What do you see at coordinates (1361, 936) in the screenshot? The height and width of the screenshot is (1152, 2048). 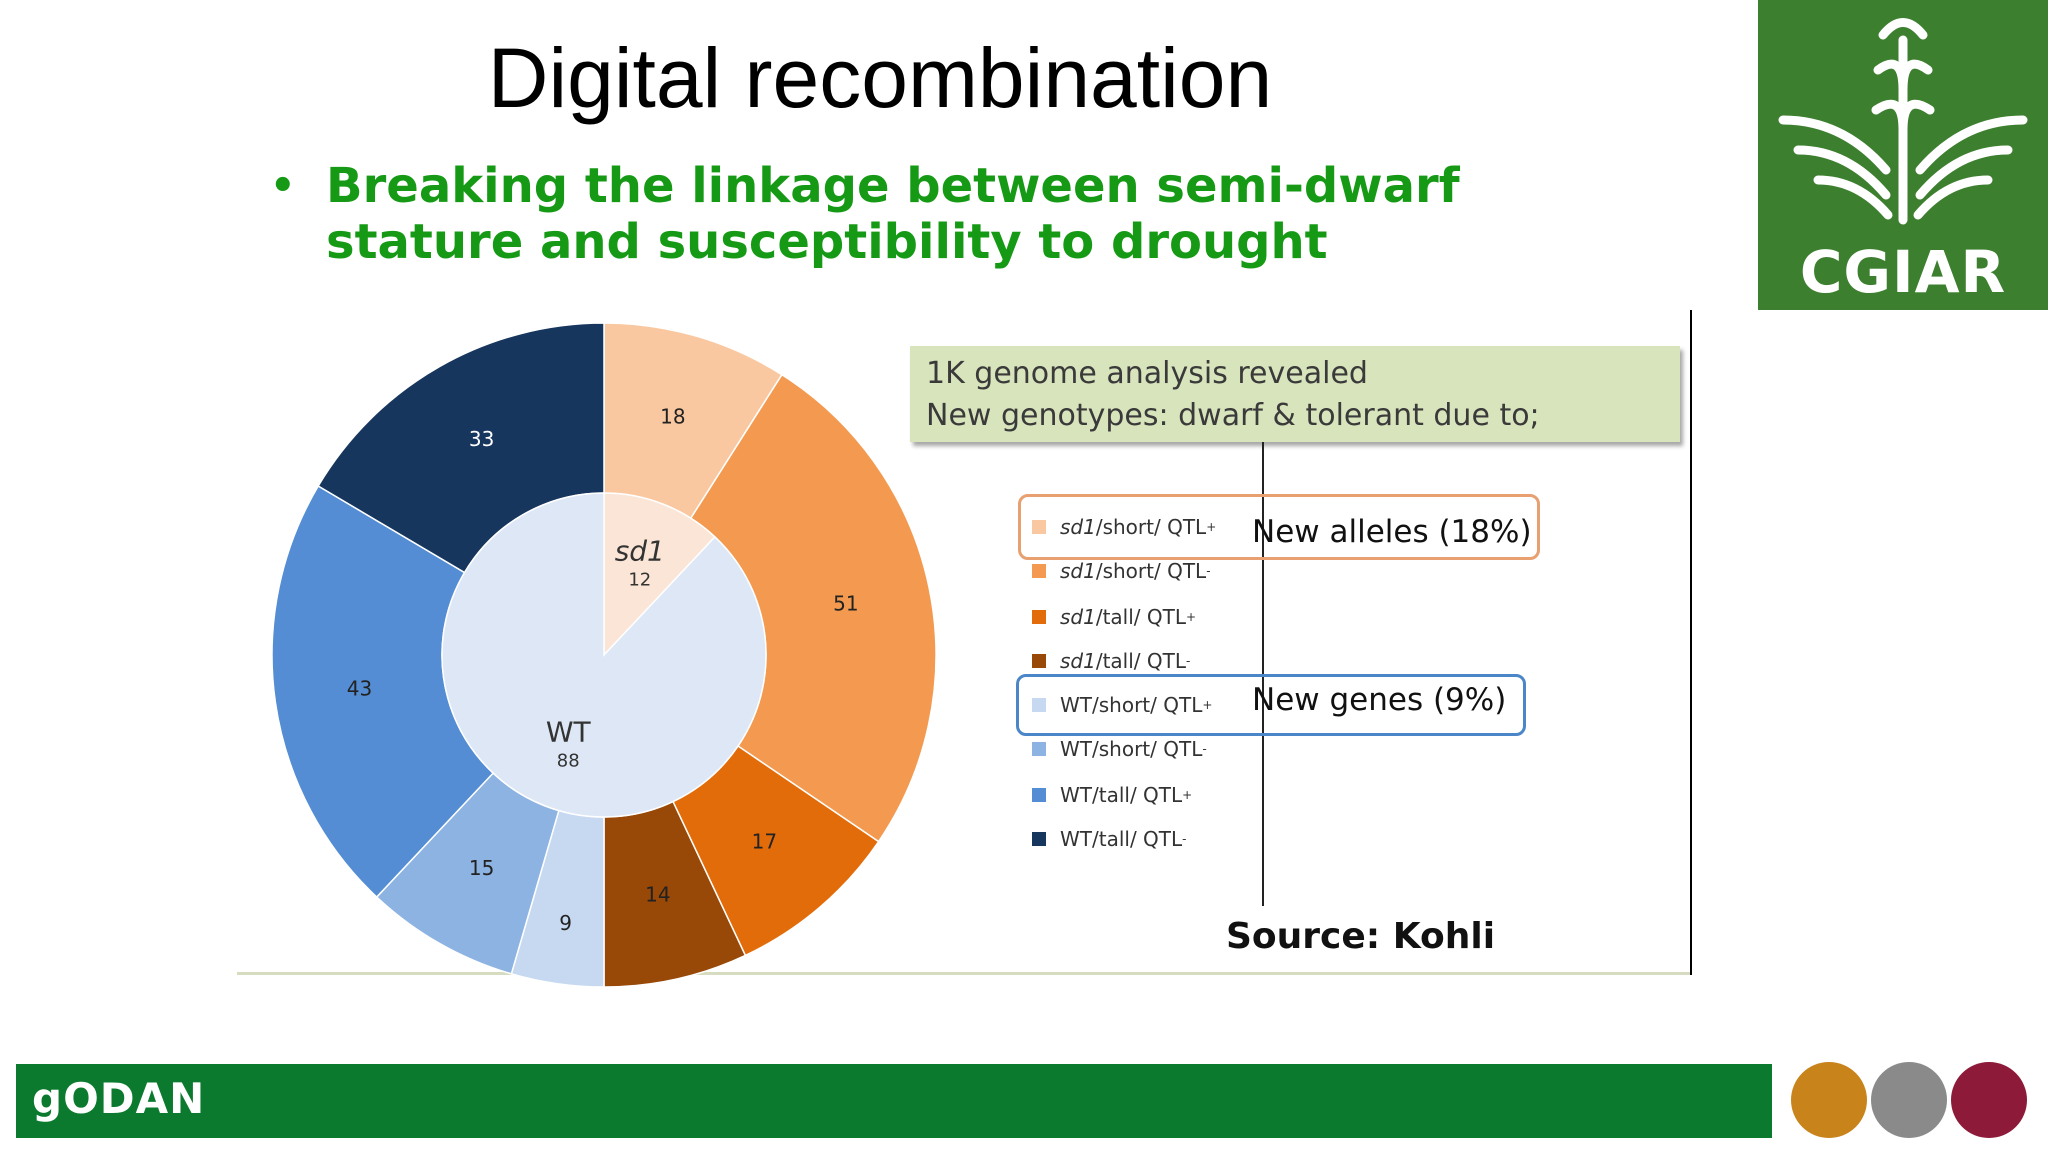 I see `source-credit: Source: Kohli` at bounding box center [1361, 936].